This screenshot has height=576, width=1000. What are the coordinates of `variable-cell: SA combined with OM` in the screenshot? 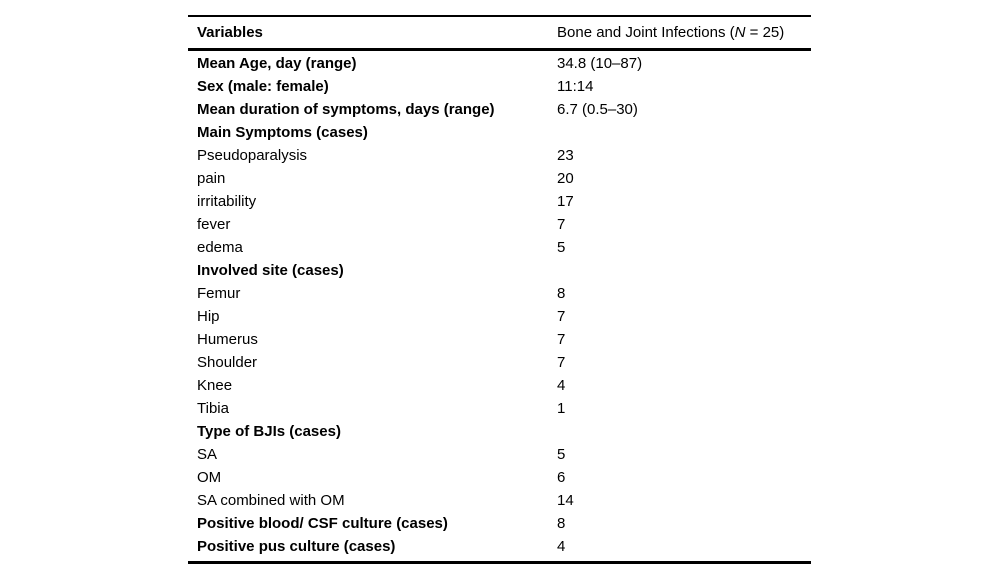 It's located at (271, 500).